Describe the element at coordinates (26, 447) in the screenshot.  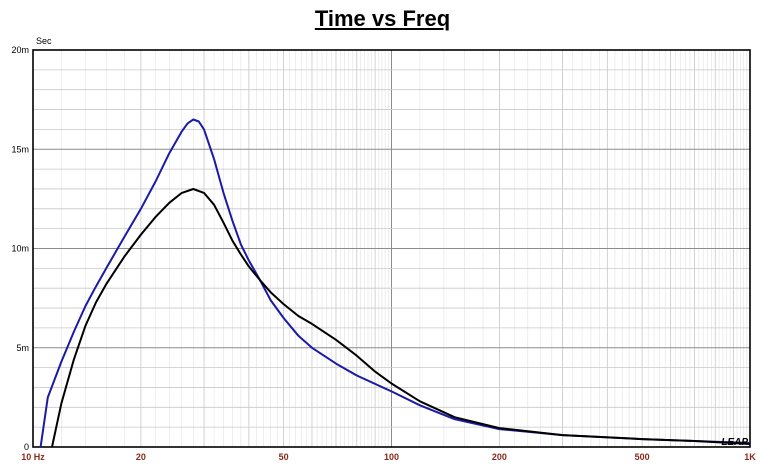
I see `y-tick-label: 0` at that location.